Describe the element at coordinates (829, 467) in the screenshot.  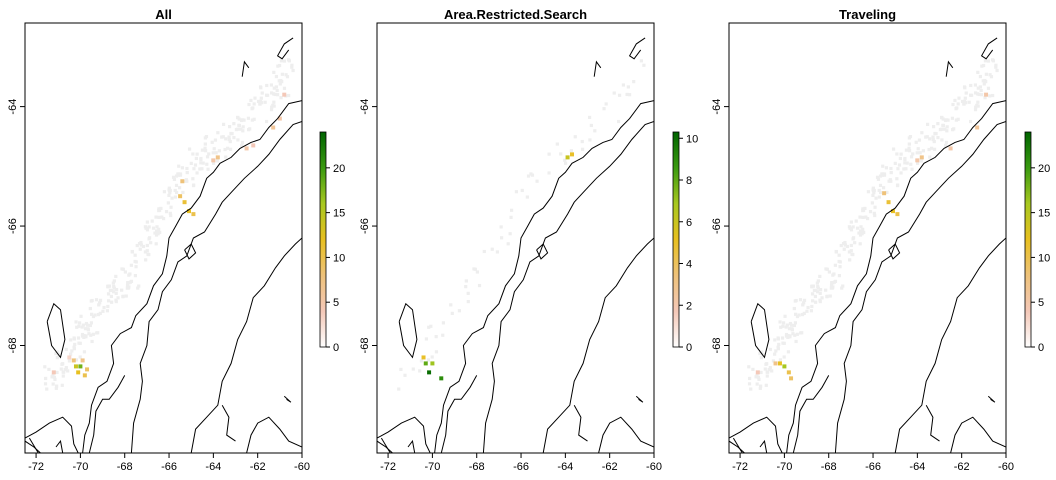
I see `x-tick-label: -68` at that location.